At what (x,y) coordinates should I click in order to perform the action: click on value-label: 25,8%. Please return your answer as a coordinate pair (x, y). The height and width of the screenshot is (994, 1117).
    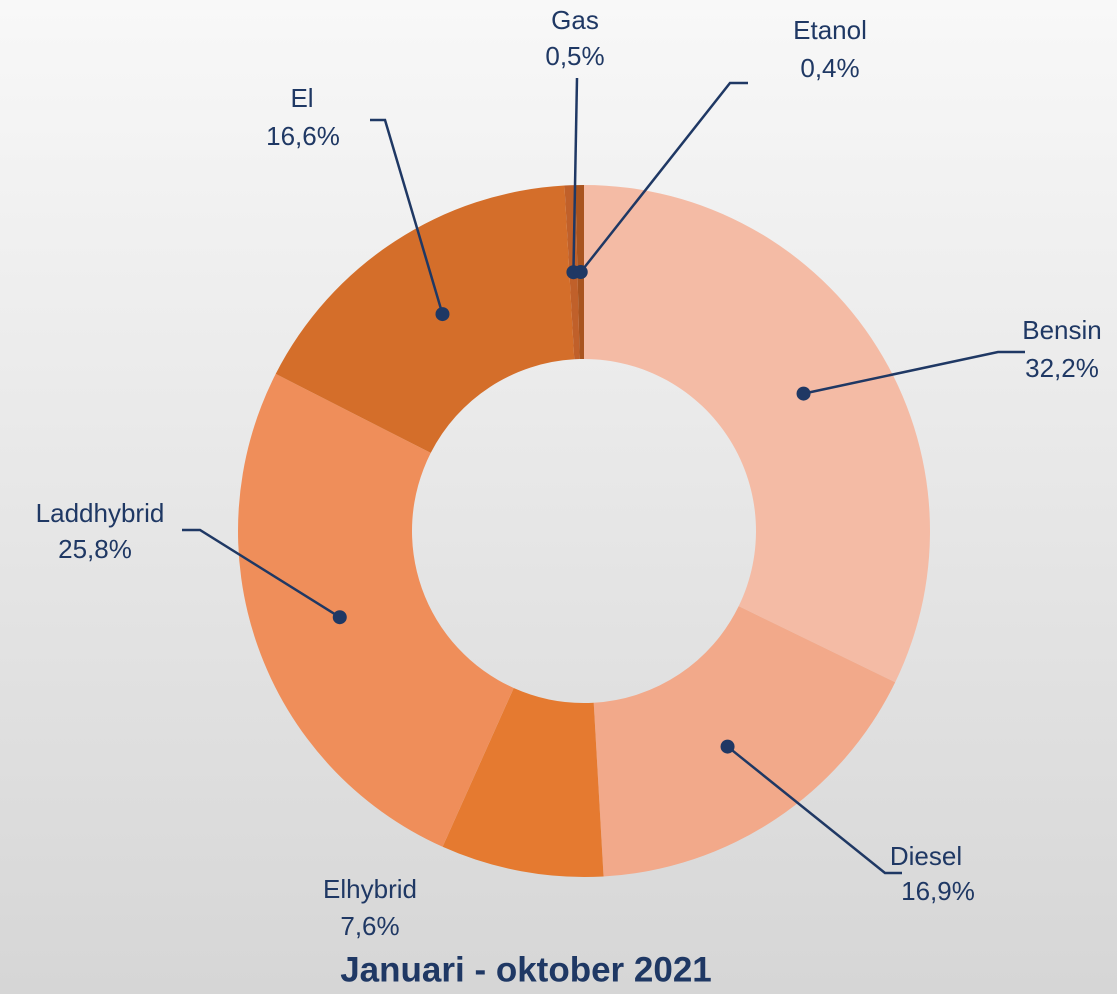
    Looking at the image, I should click on (95, 549).